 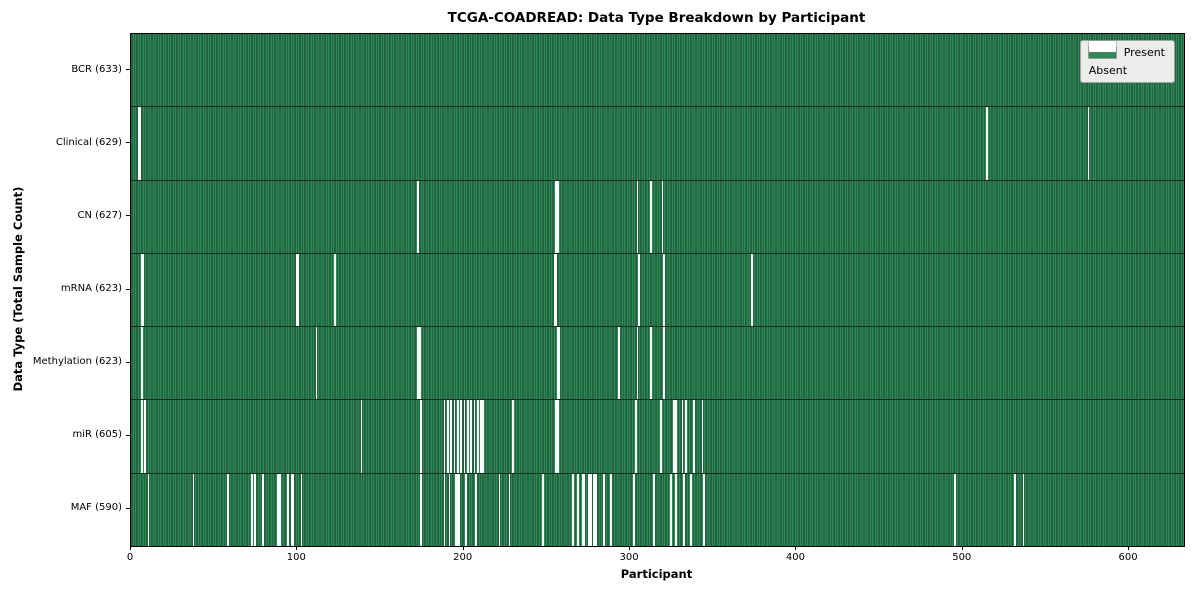 What do you see at coordinates (463, 557) in the screenshot?
I see `x-tick-label-200: 200` at bounding box center [463, 557].